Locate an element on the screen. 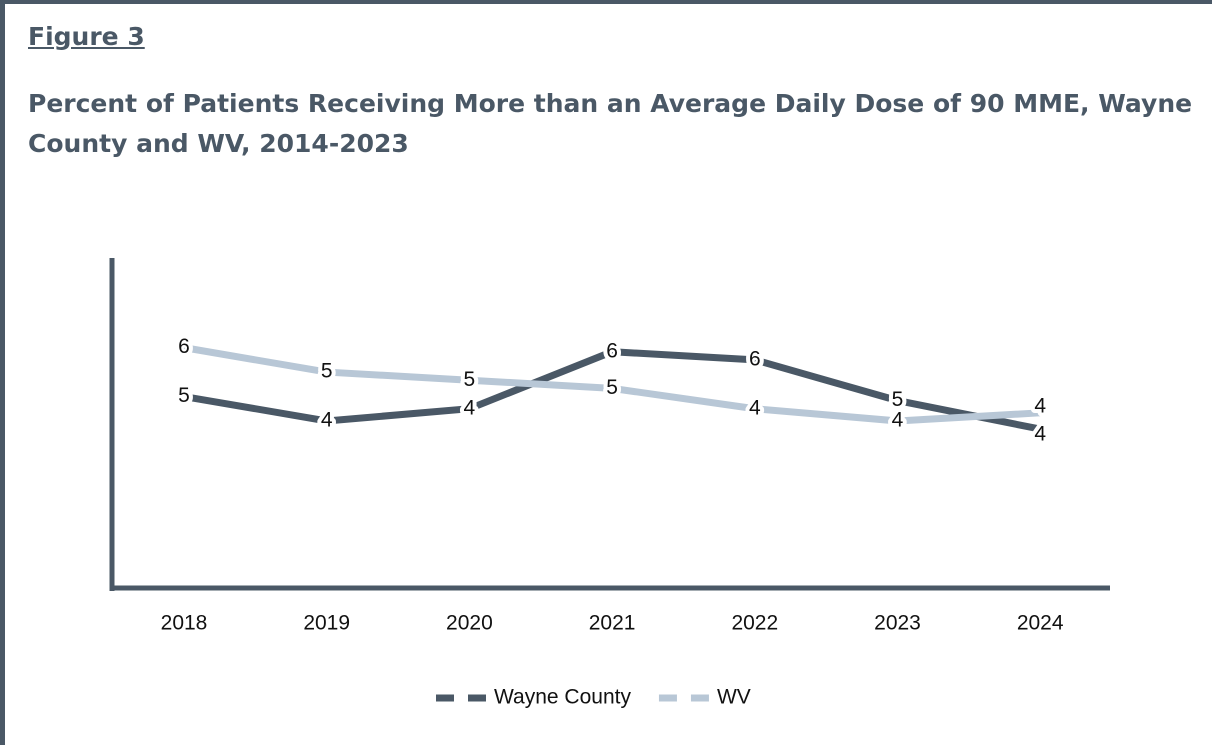  legend-label: WV is located at coordinates (734, 697).